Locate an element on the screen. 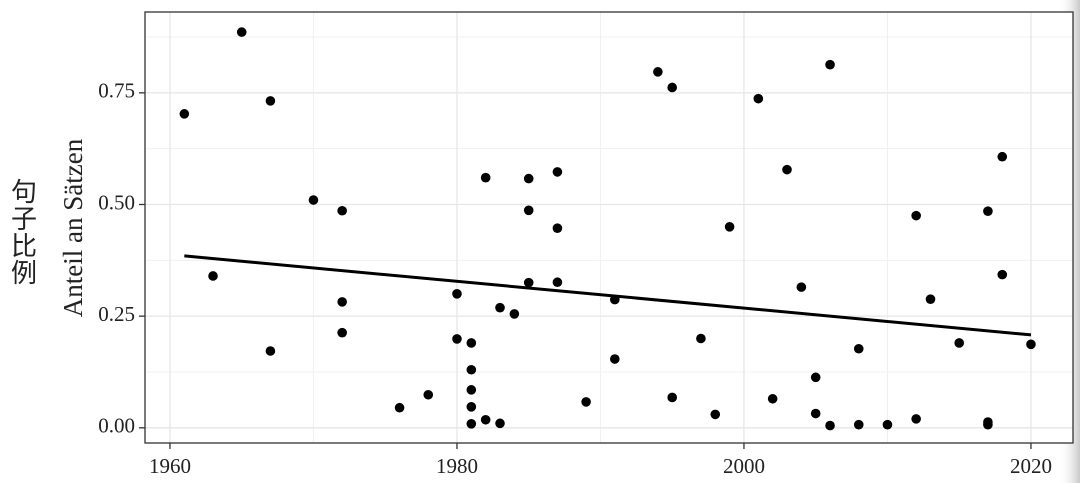 Image resolution: width=1080 pixels, height=483 pixels. y-tick-label: 0.00 is located at coordinates (116, 426).